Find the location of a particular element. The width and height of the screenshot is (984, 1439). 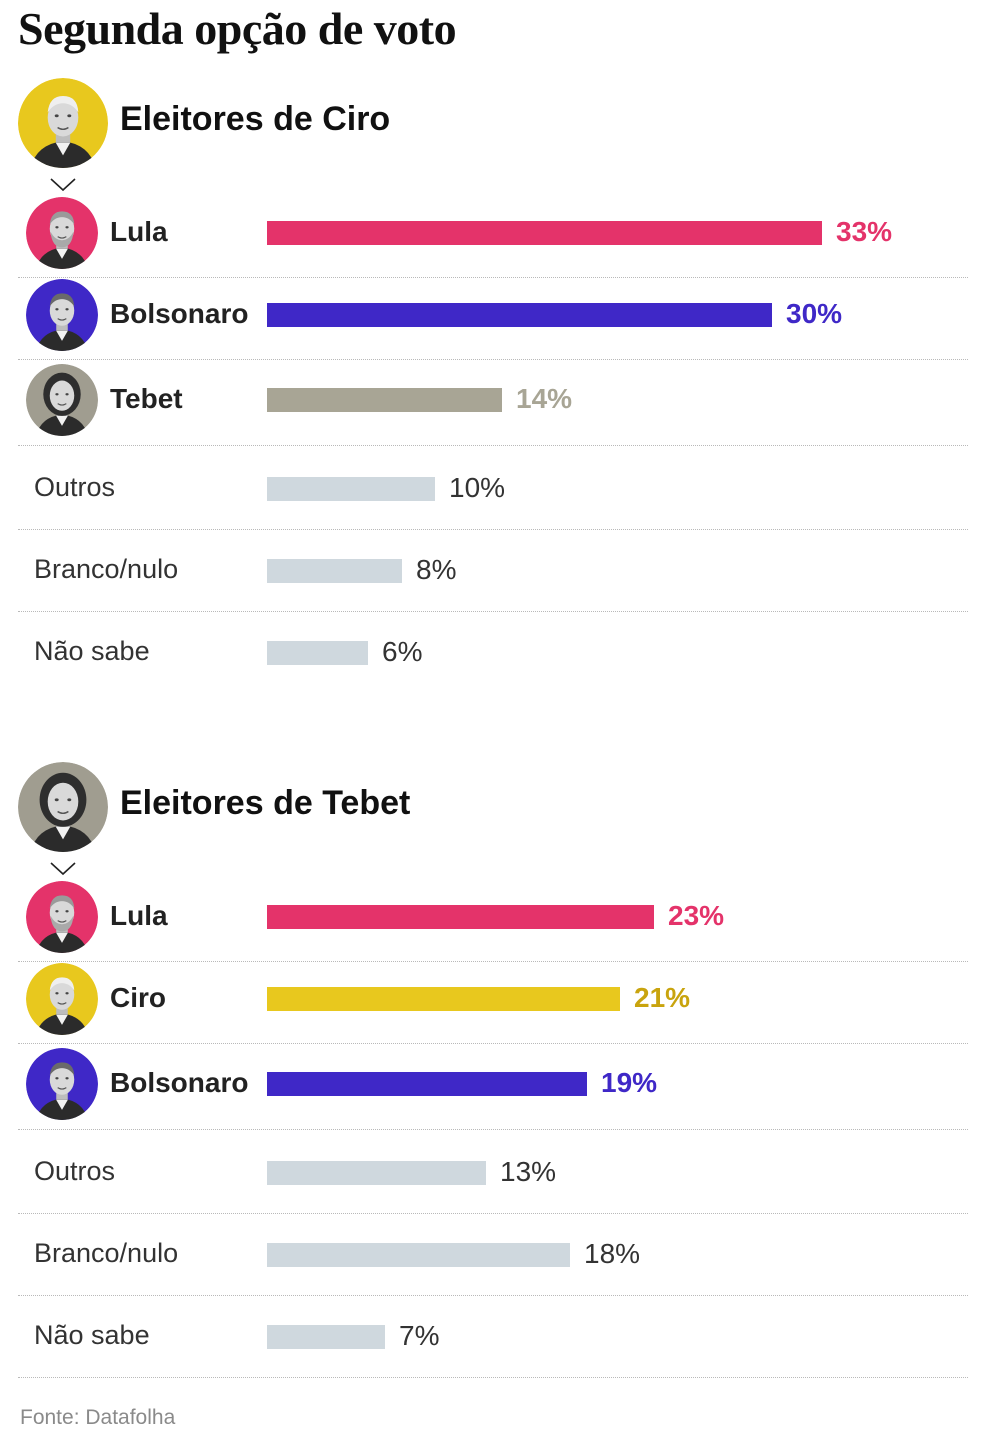

value-label: 21% is located at coordinates (662, 997).